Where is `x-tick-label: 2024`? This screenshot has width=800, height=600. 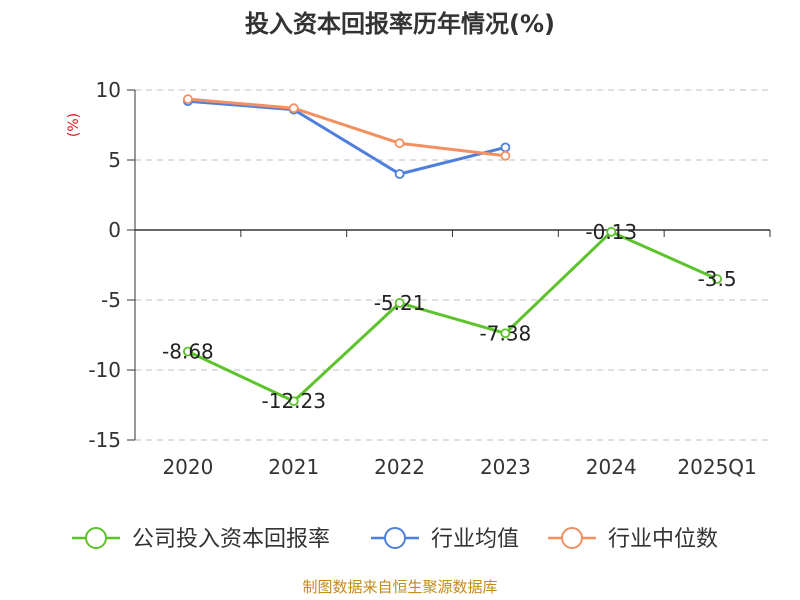
x-tick-label: 2024 is located at coordinates (611, 467).